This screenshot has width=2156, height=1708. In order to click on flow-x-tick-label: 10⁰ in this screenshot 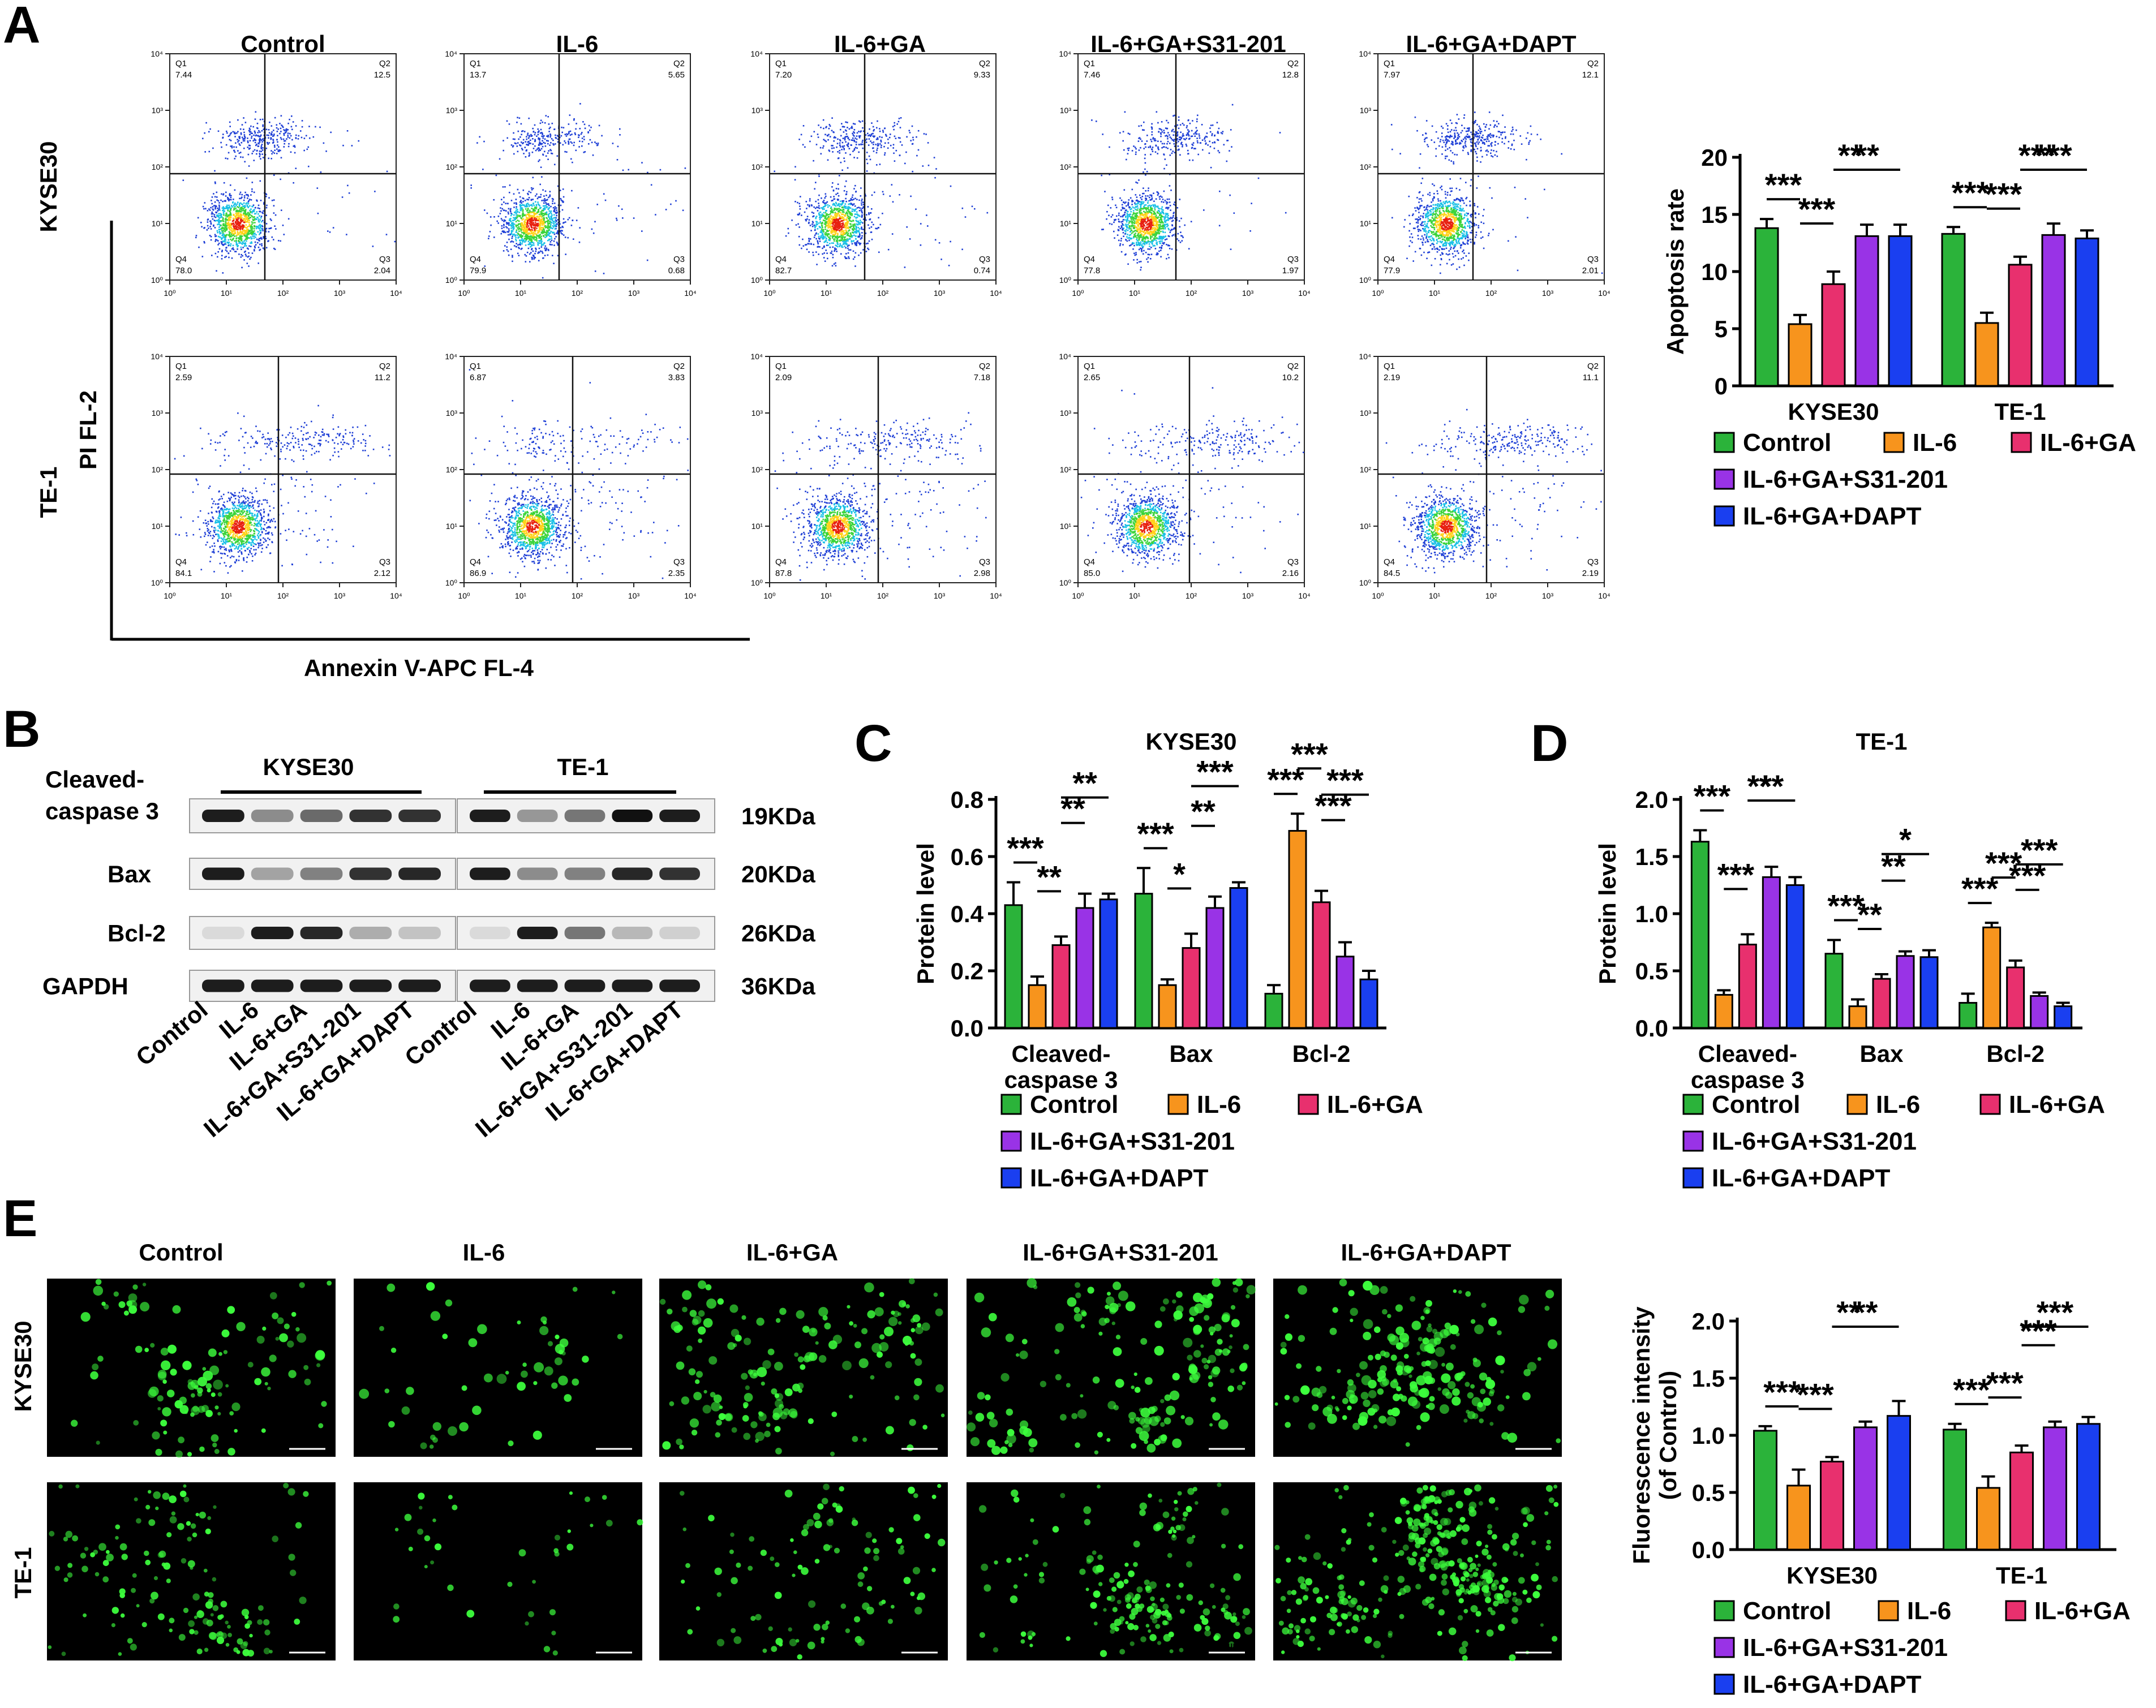, I will do `click(170, 293)`.